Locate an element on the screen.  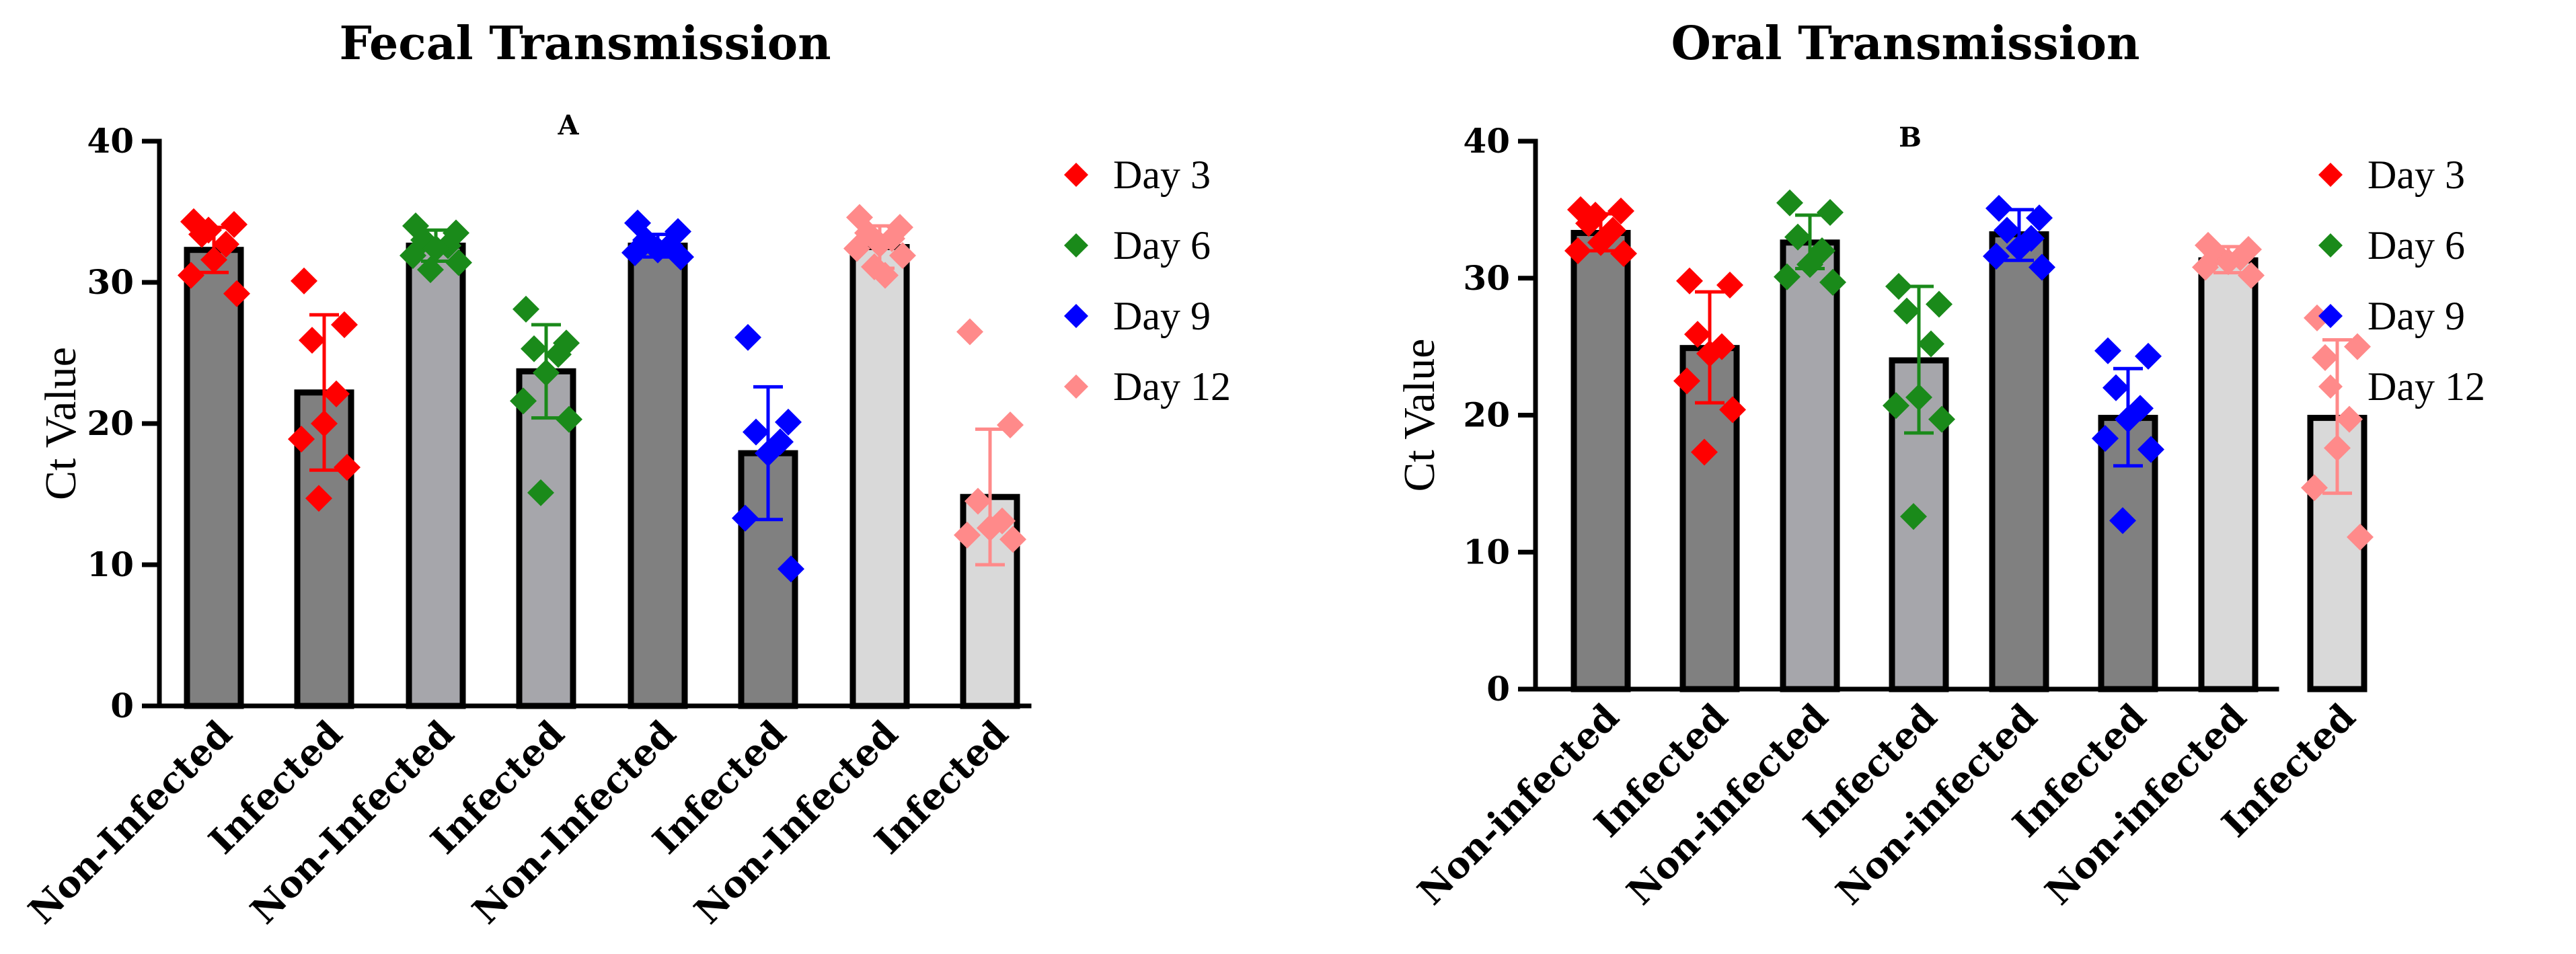
chart-title: Fecal Transmission is located at coordinates (585, 44).